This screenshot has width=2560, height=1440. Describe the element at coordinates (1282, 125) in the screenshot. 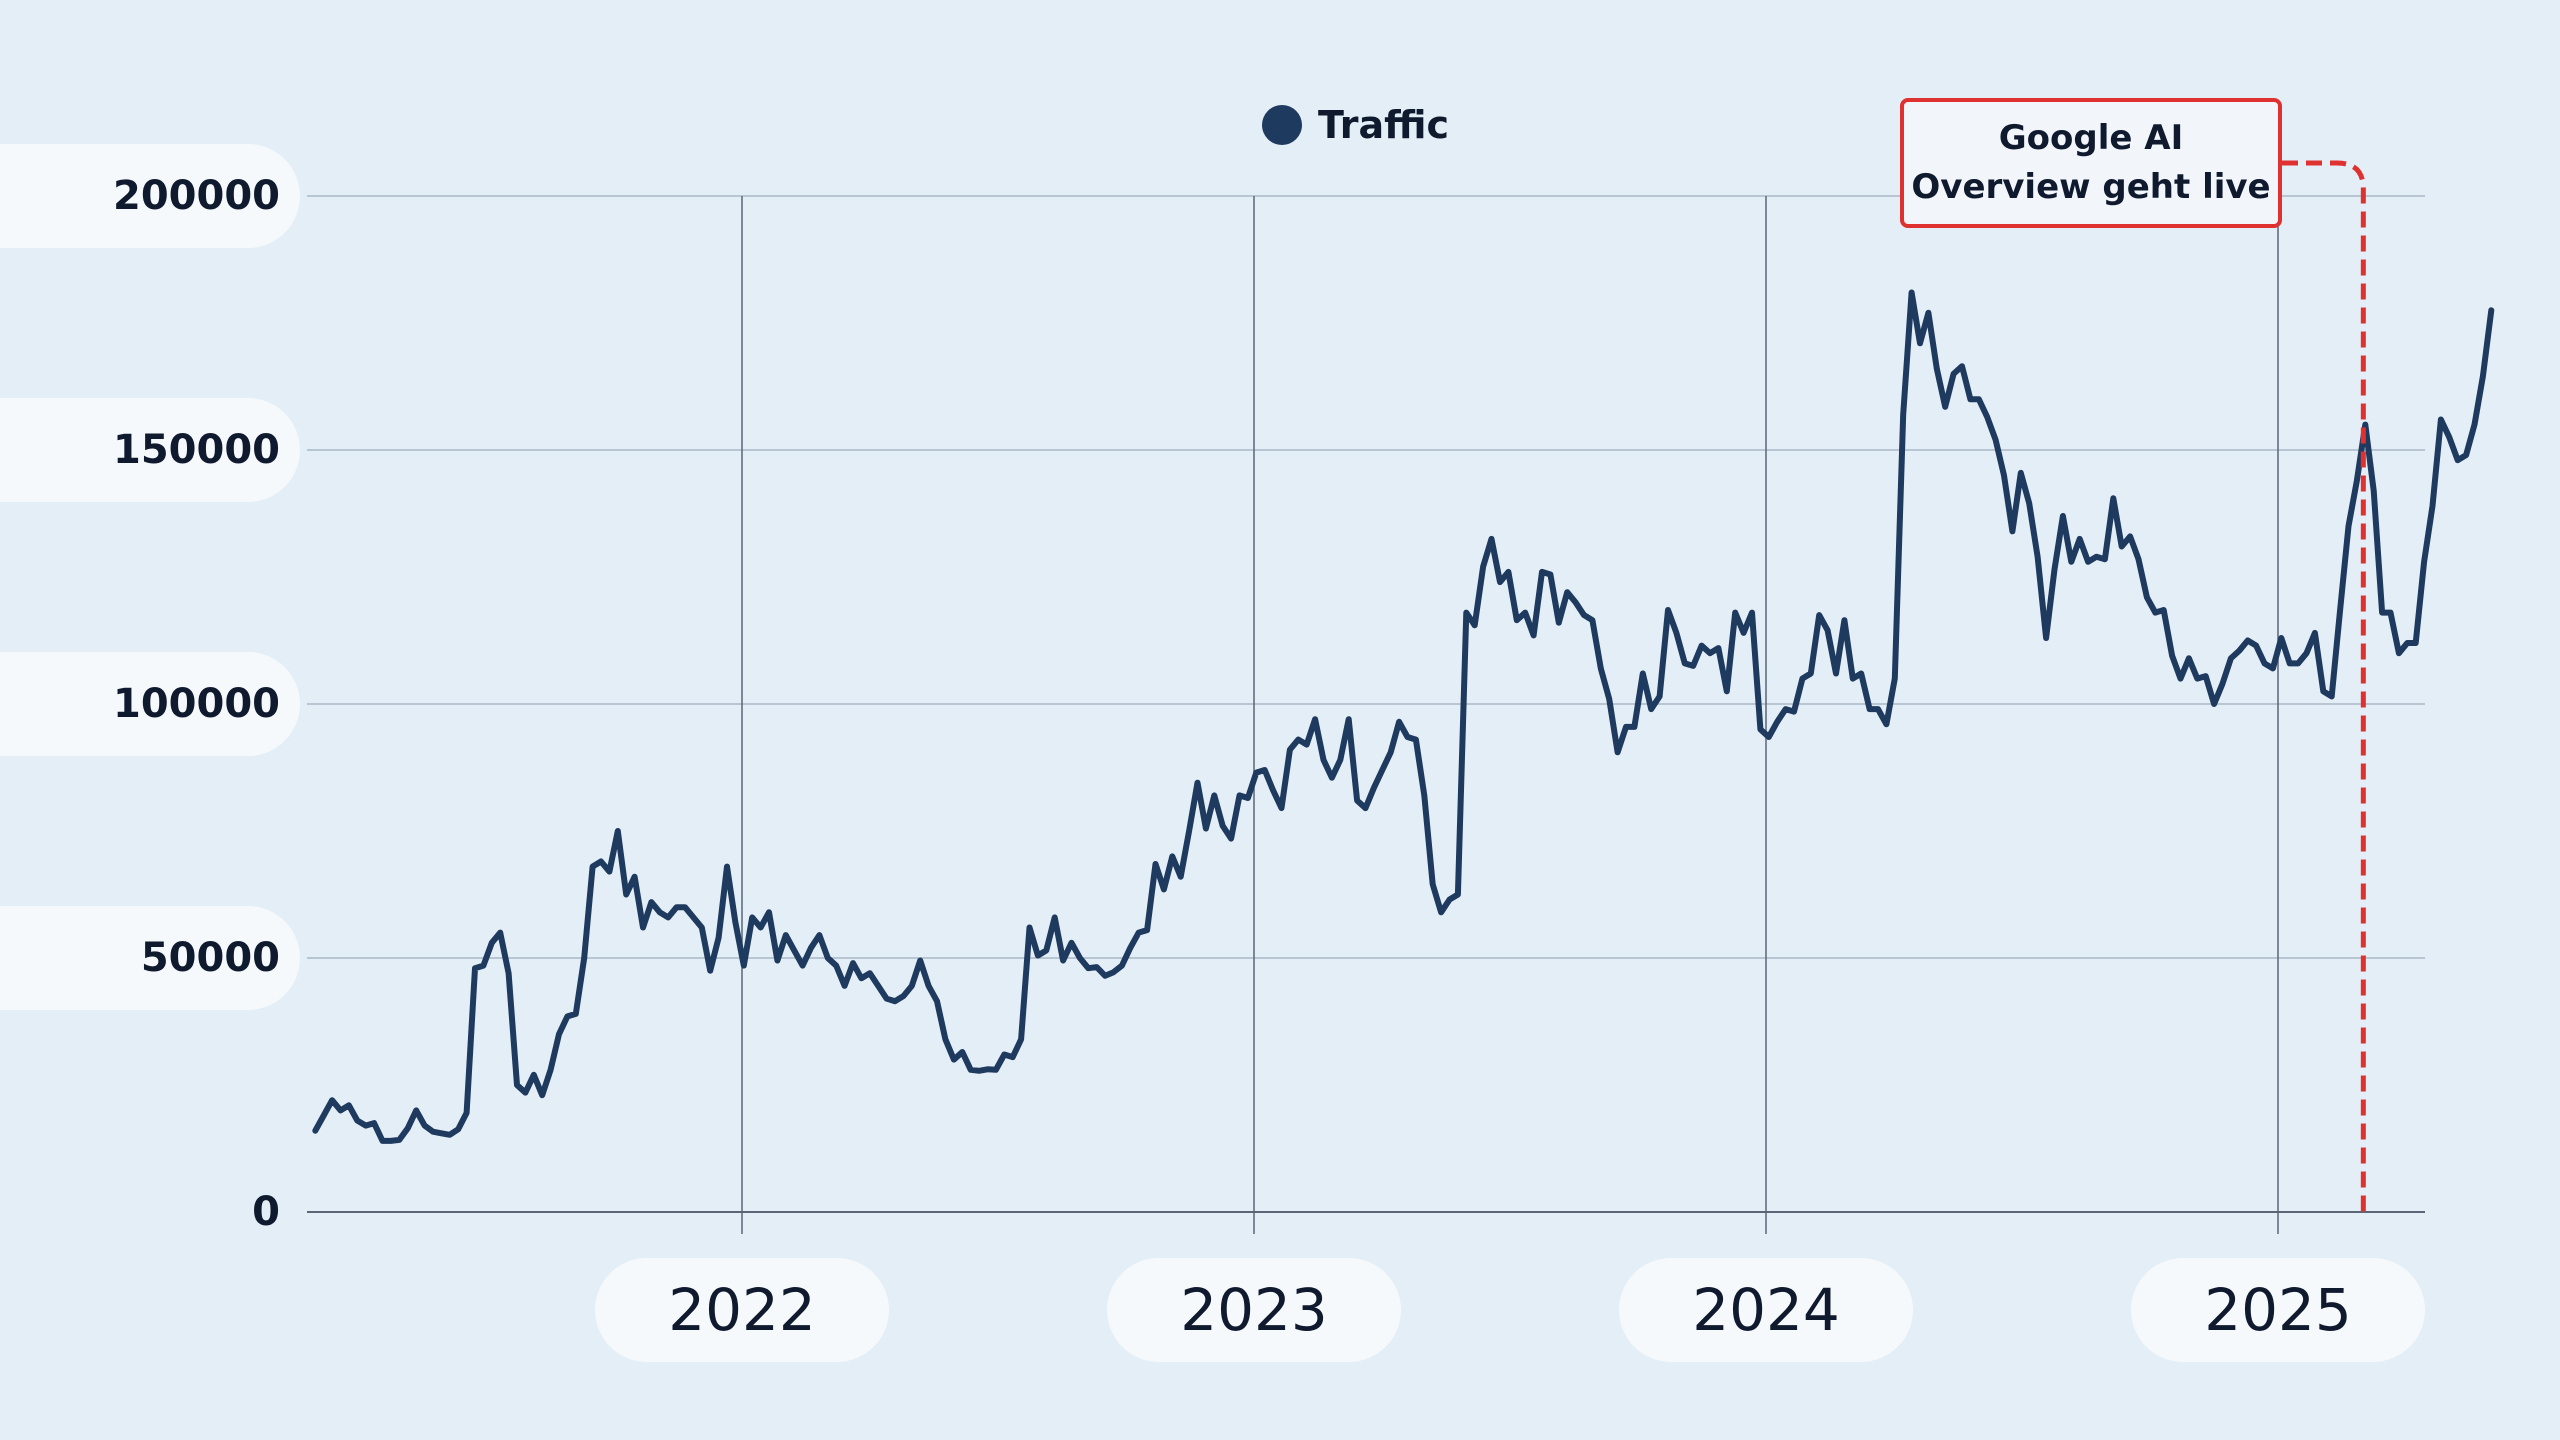

I see `legend-marker-traffic` at that location.